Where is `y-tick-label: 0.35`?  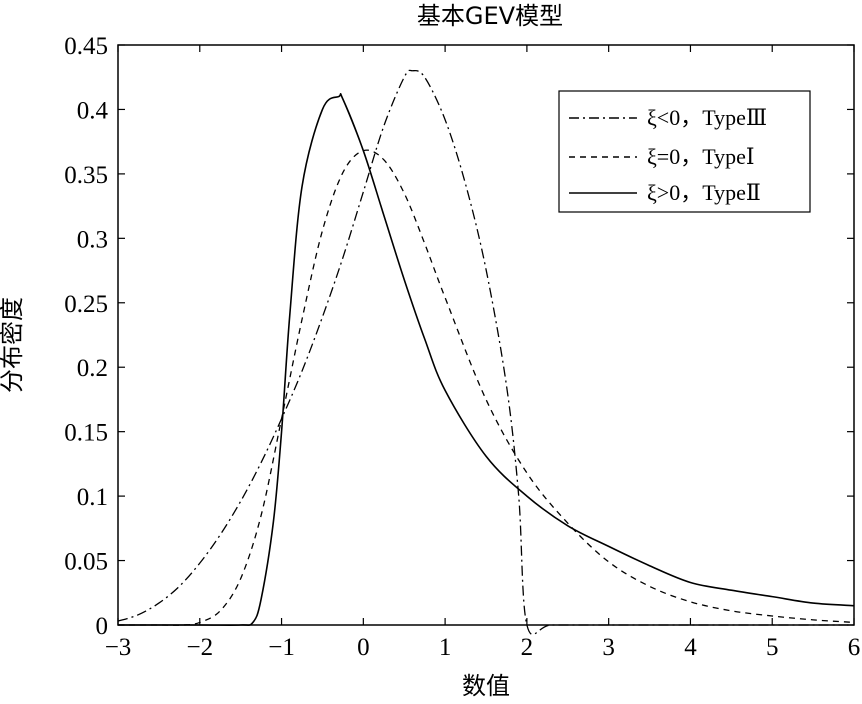
y-tick-label: 0.35 is located at coordinates (86, 175).